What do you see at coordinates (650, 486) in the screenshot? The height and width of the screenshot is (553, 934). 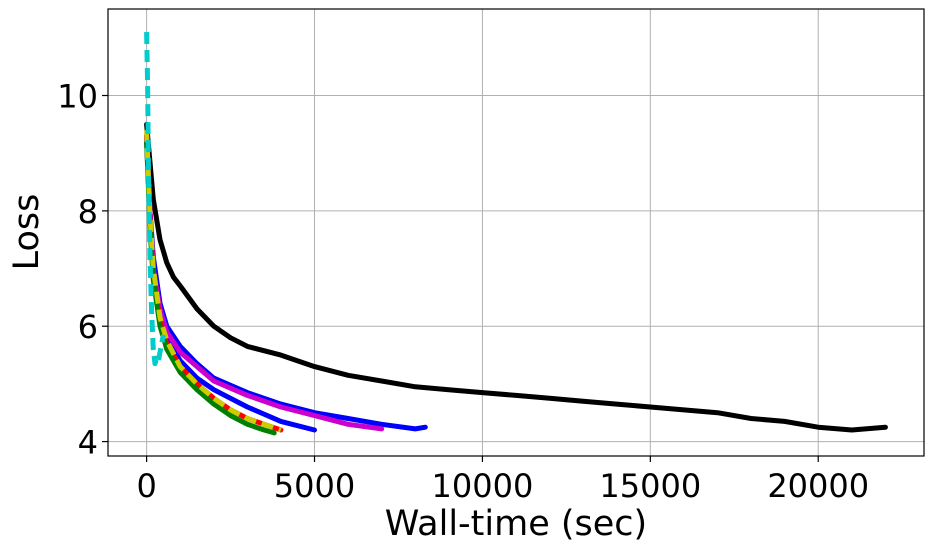 I see `x-tick-label: 15000` at bounding box center [650, 486].